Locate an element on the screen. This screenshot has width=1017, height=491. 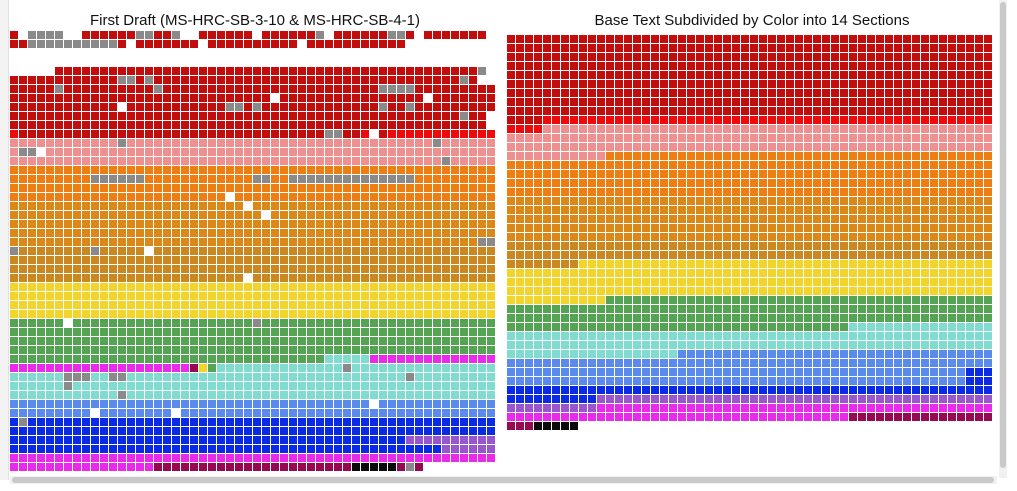
vertical-scrollbar is located at coordinates (1003, 239).